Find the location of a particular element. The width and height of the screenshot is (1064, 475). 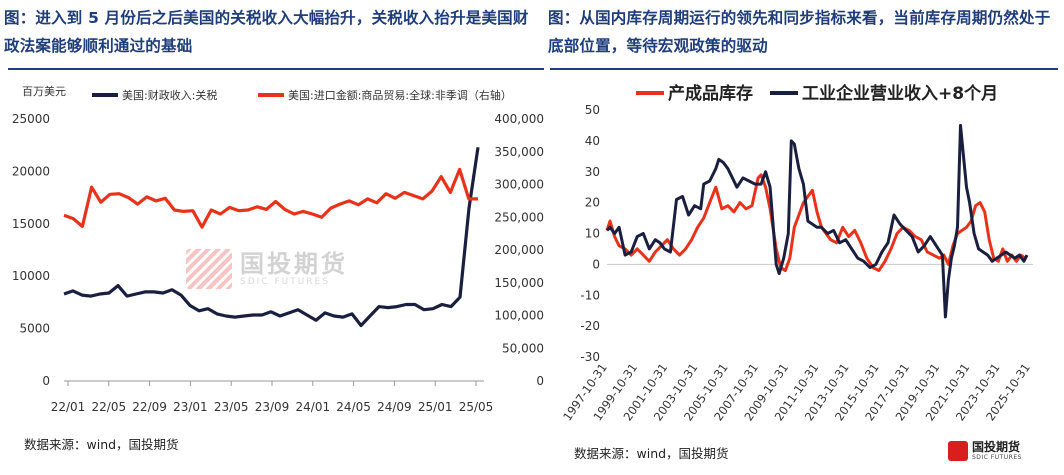

brand-name-en: SDIC FUTURES is located at coordinates (997, 457).